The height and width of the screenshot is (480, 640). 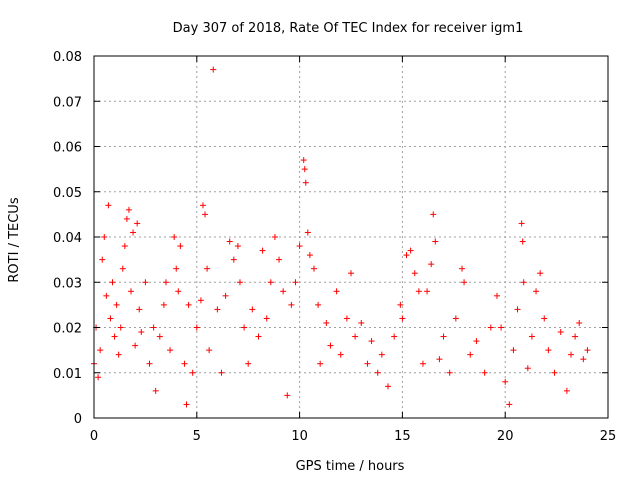 What do you see at coordinates (608, 436) in the screenshot?
I see `x-tick-label: 25` at bounding box center [608, 436].